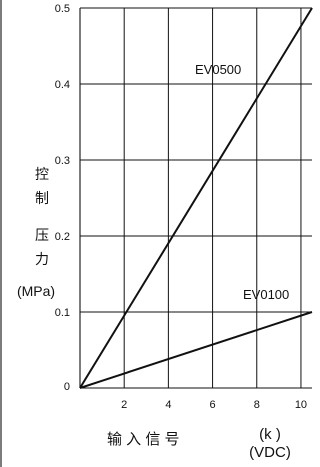 Image resolution: width=320 pixels, height=467 pixels. Describe the element at coordinates (42, 259) in the screenshot. I see `y-axis-label-char-4: 力` at that location.